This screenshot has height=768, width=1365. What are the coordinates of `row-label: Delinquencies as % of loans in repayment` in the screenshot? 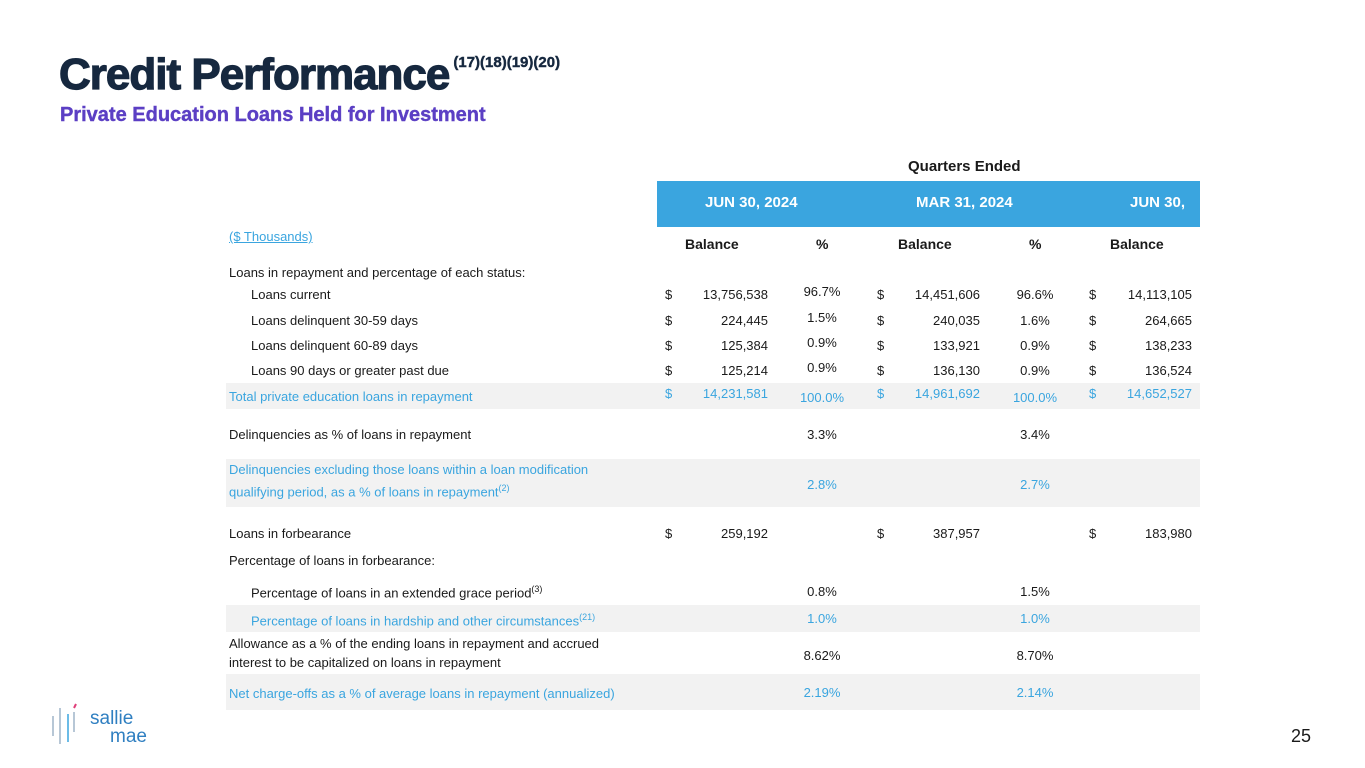 It's located at (350, 434).